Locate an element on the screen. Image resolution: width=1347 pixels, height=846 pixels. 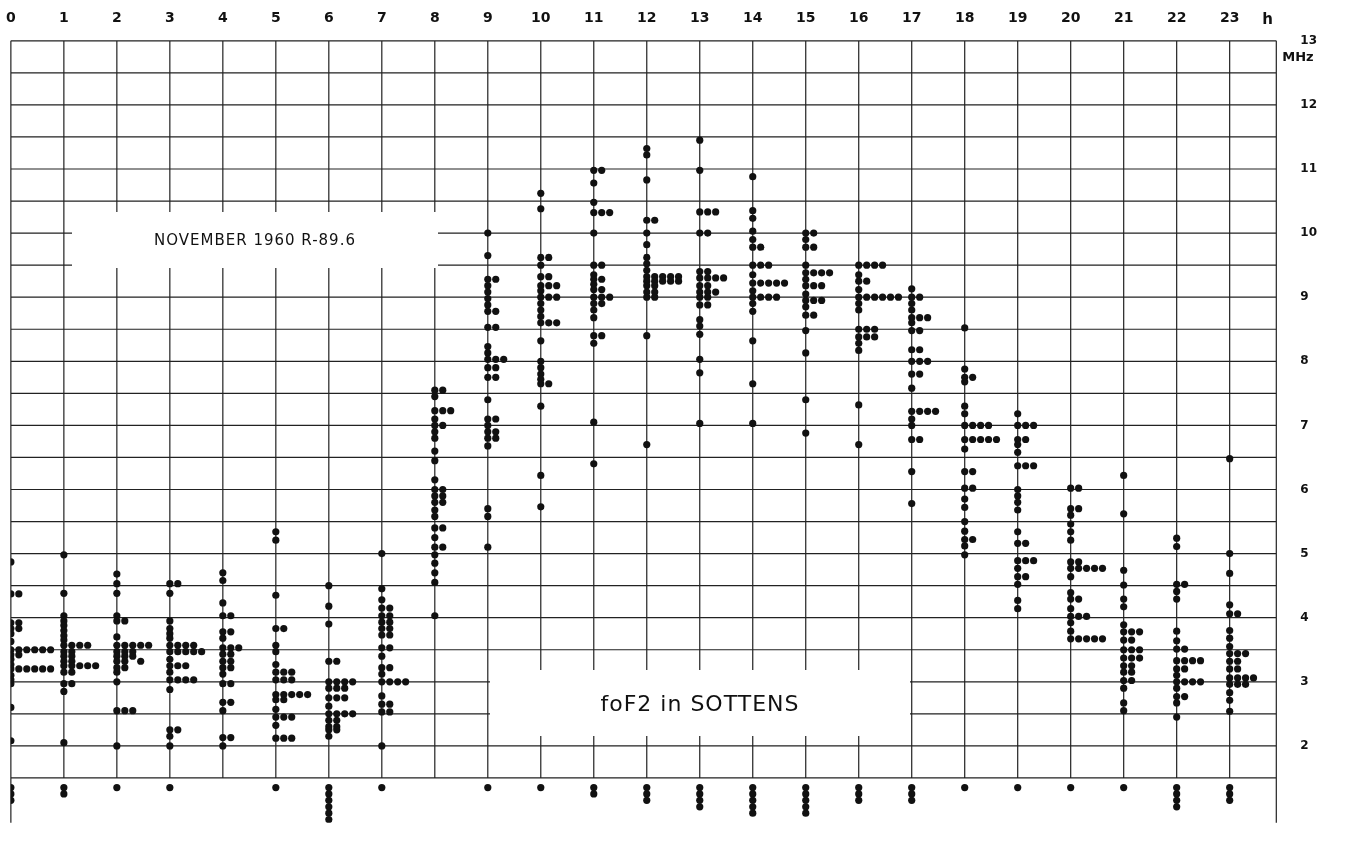
x-tick-label: 23 is located at coordinates (1229, 17).